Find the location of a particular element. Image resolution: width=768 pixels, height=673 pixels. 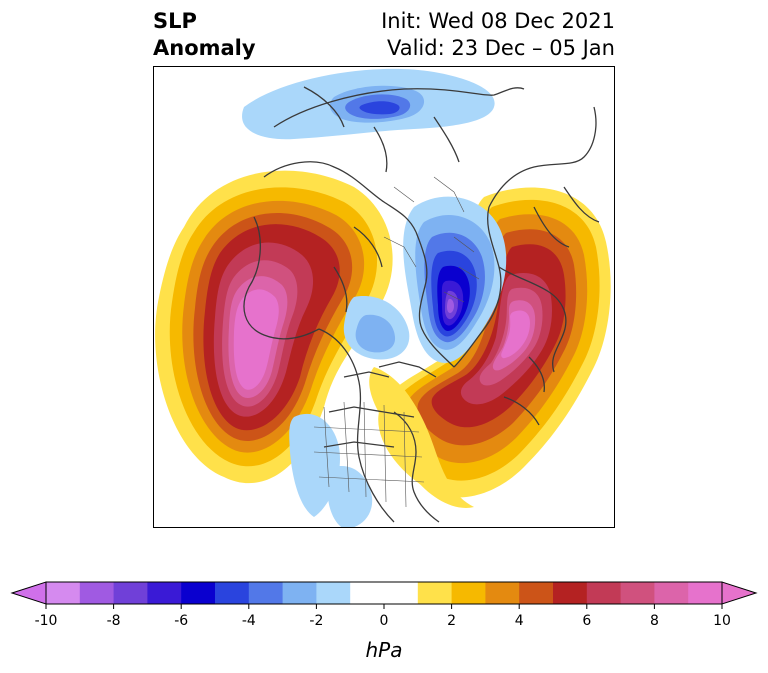

colorbar-tick-label: 0 is located at coordinates (384, 621).